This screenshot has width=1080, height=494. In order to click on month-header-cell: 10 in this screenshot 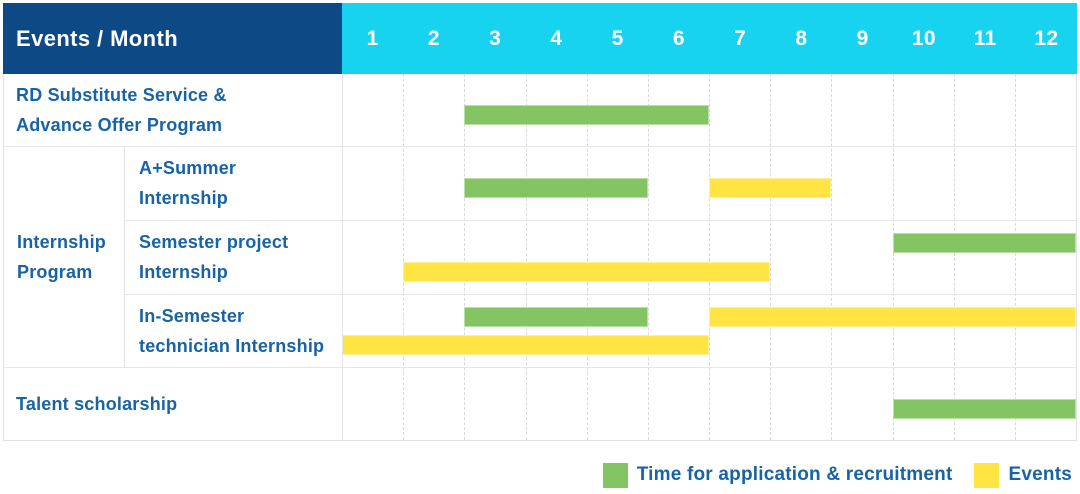, I will do `click(923, 38)`.